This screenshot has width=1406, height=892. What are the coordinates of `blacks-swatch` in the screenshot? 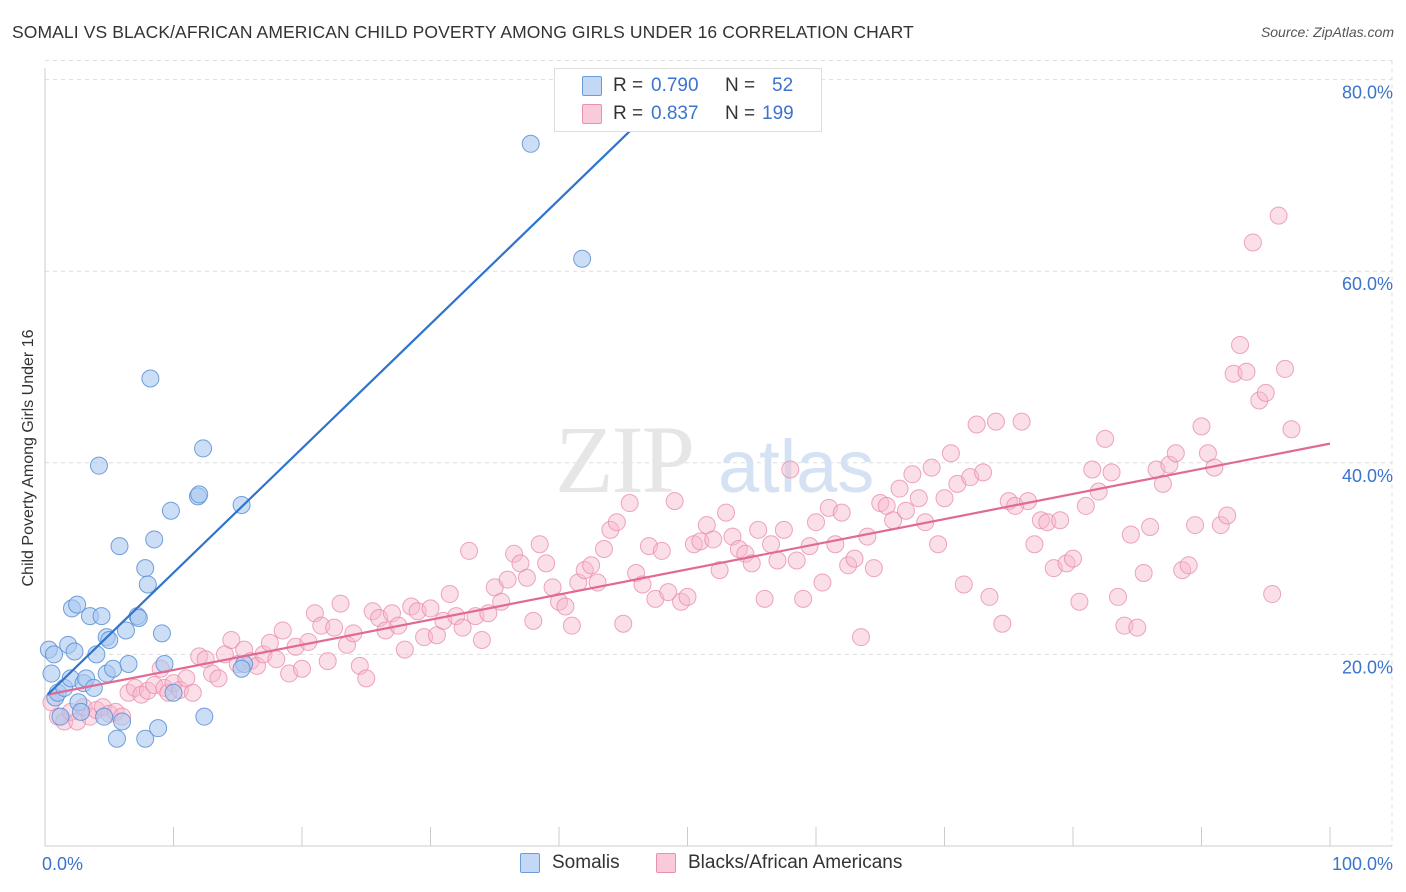 It's located at (592, 114).